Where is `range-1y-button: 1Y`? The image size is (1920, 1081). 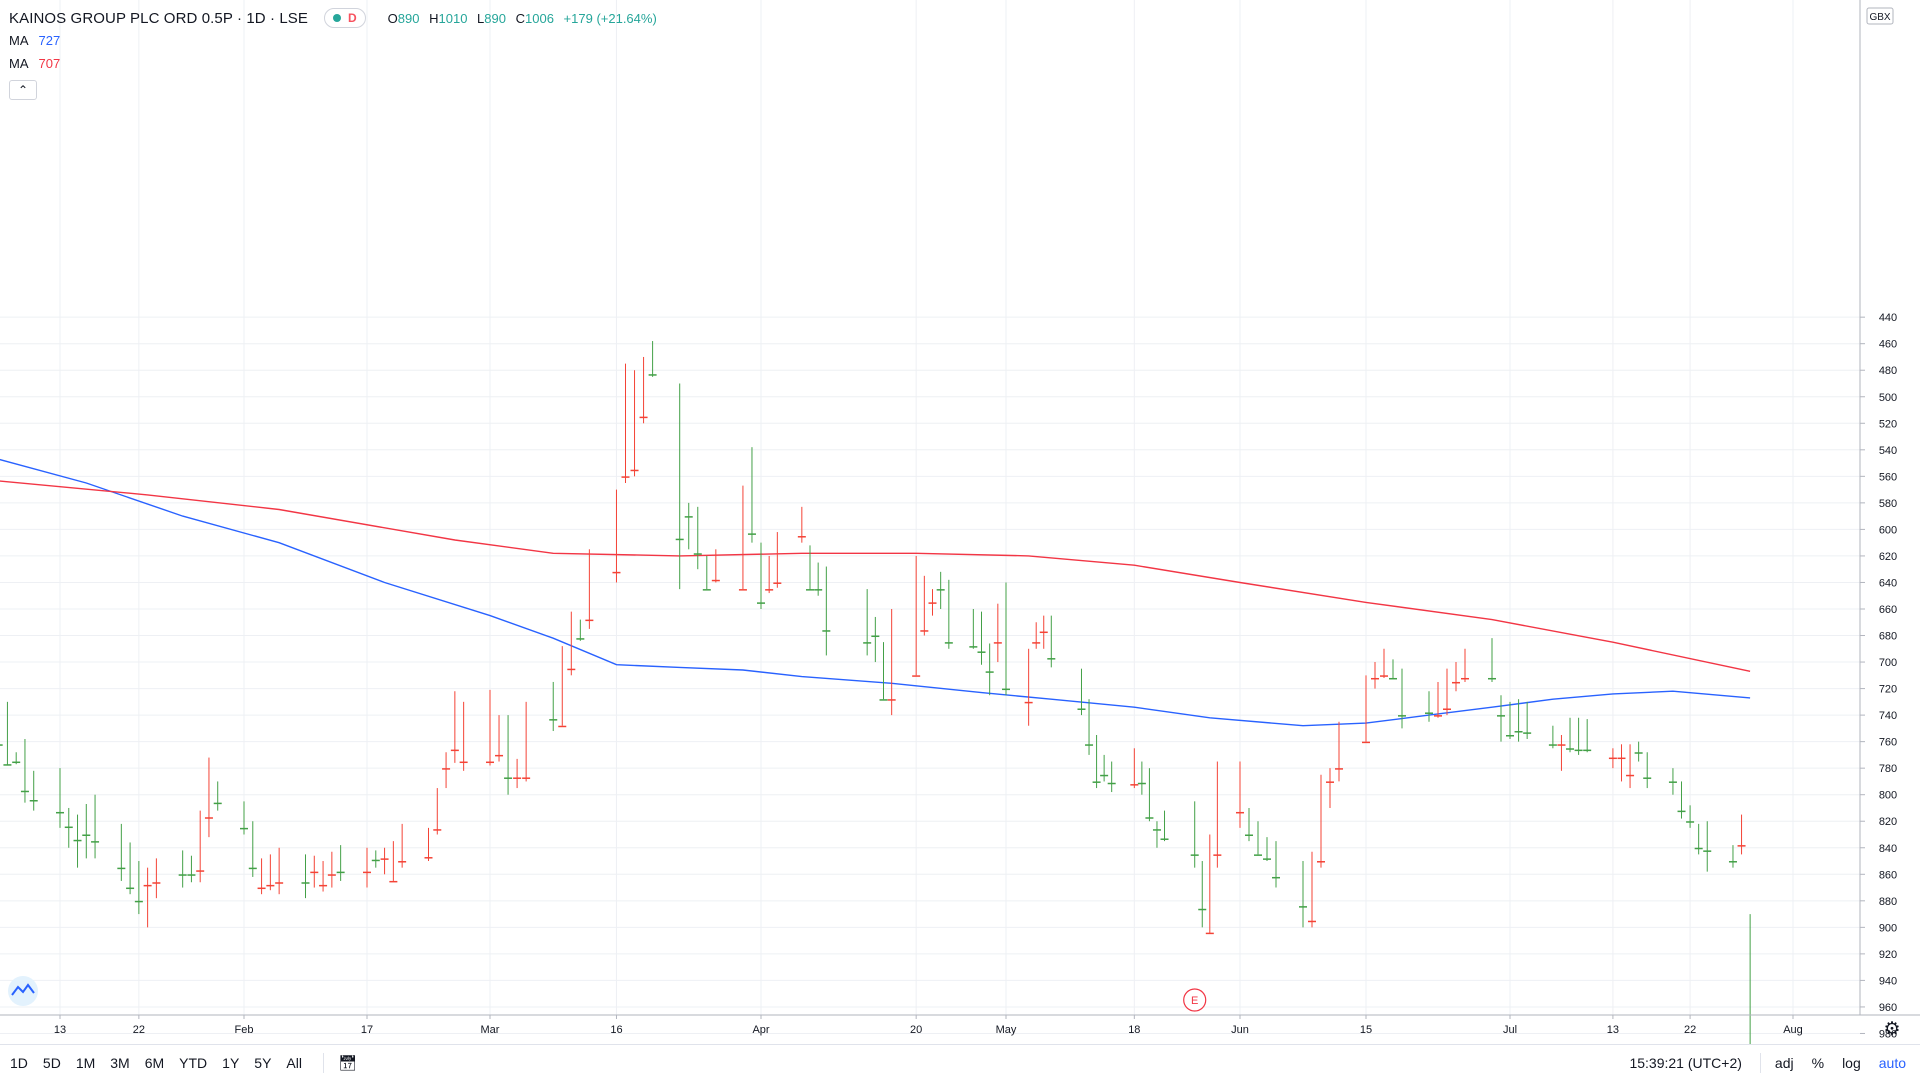 range-1y-button: 1Y is located at coordinates (231, 1063).